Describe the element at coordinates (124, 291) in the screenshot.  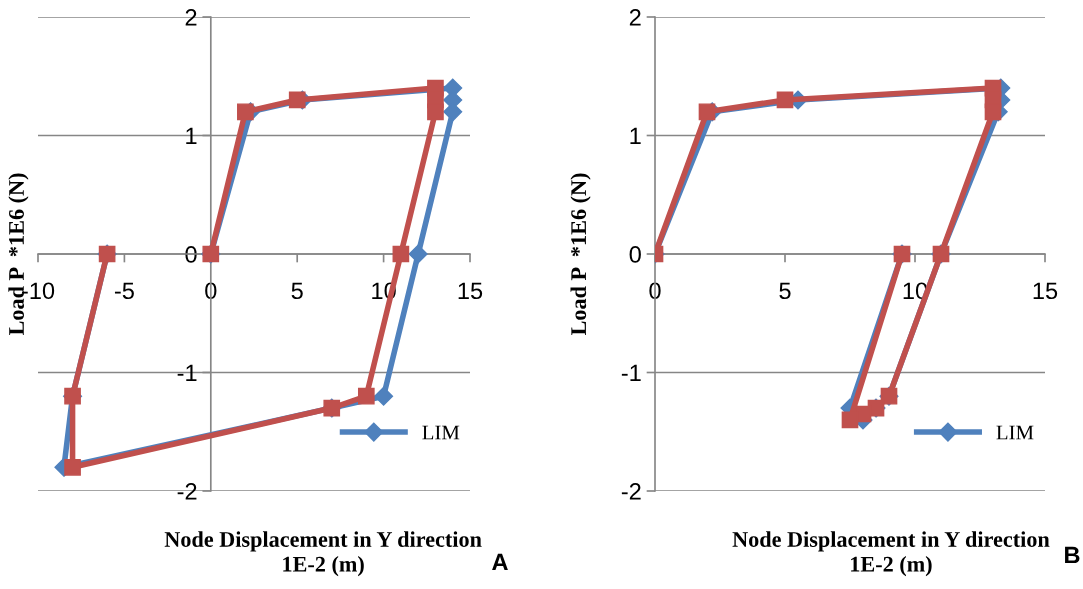
I see `x-tick-label: -5` at that location.